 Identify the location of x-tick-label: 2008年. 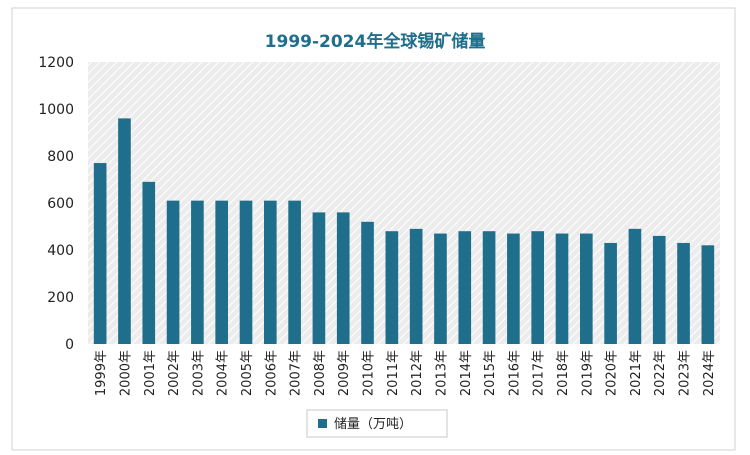
(320, 373).